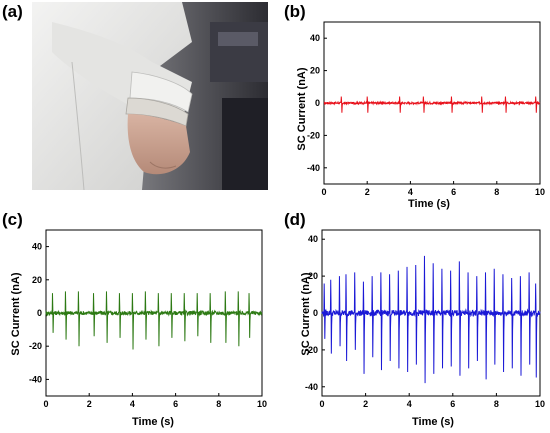  I want to click on panel-label-b: (b), so click(295, 11).